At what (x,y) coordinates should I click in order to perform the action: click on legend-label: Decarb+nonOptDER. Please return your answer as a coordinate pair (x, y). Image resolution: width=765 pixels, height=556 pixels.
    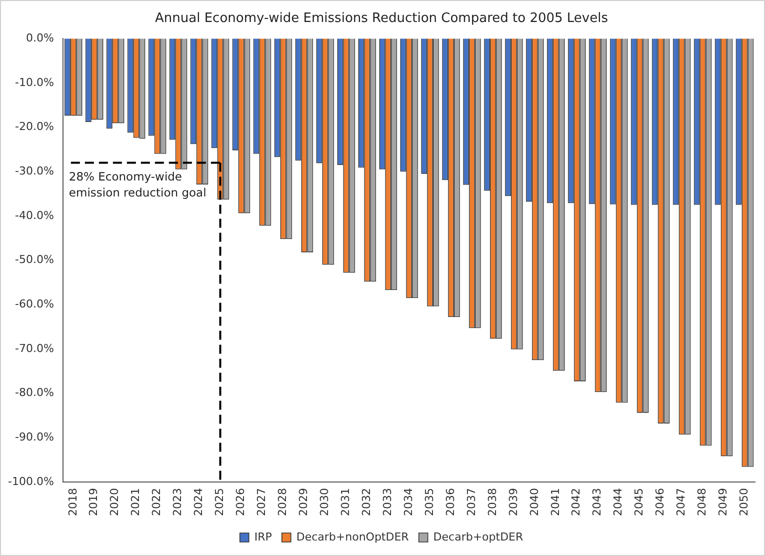
    Looking at the image, I should click on (353, 537).